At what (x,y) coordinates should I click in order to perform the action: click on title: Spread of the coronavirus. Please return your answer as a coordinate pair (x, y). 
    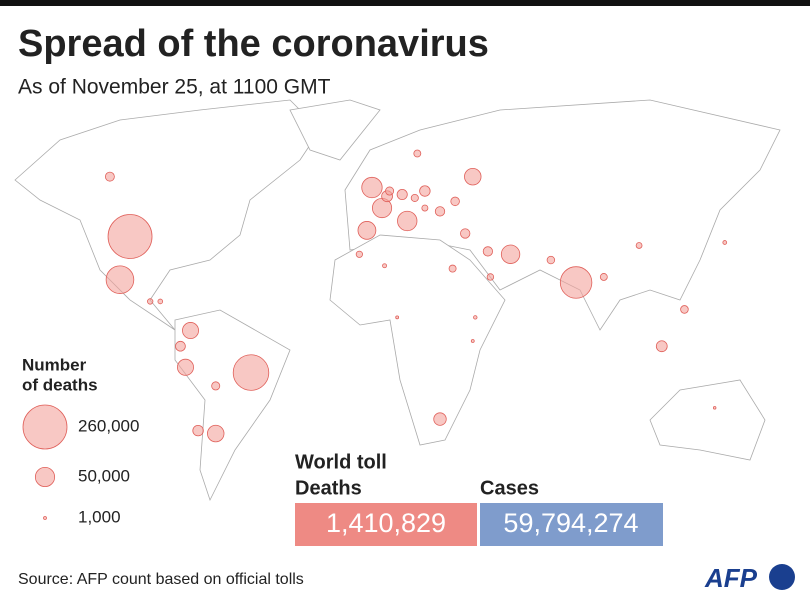
    Looking at the image, I should click on (253, 44).